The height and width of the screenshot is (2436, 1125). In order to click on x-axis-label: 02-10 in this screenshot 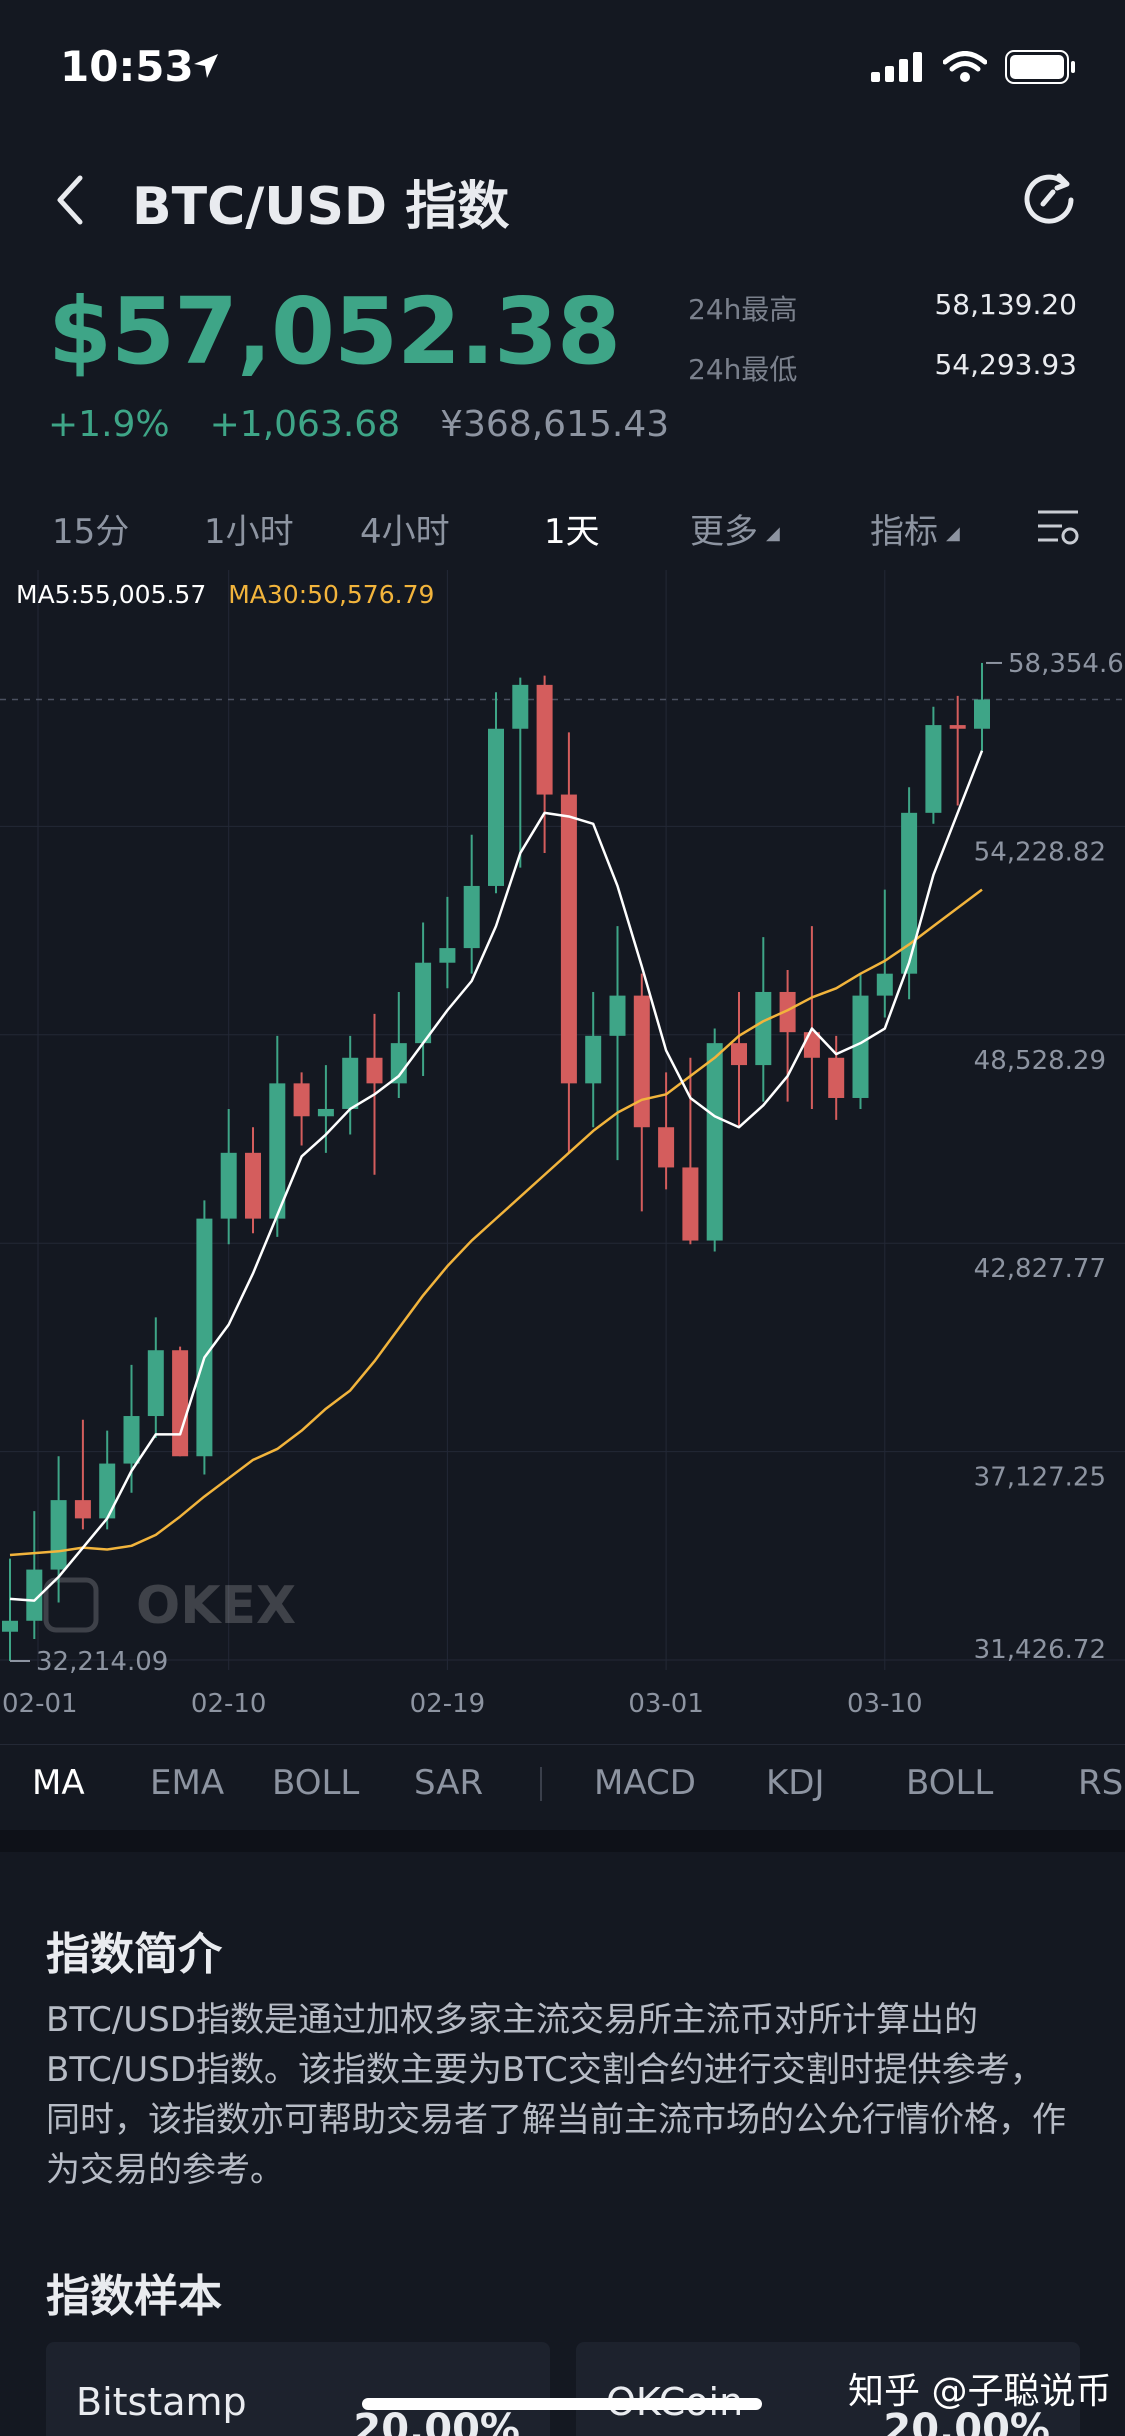, I will do `click(229, 1704)`.